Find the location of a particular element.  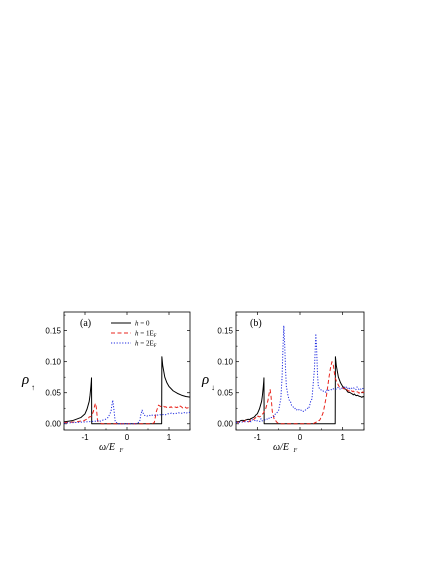

legend-h2-suffix: = 2E is located at coordinates (146, 344).